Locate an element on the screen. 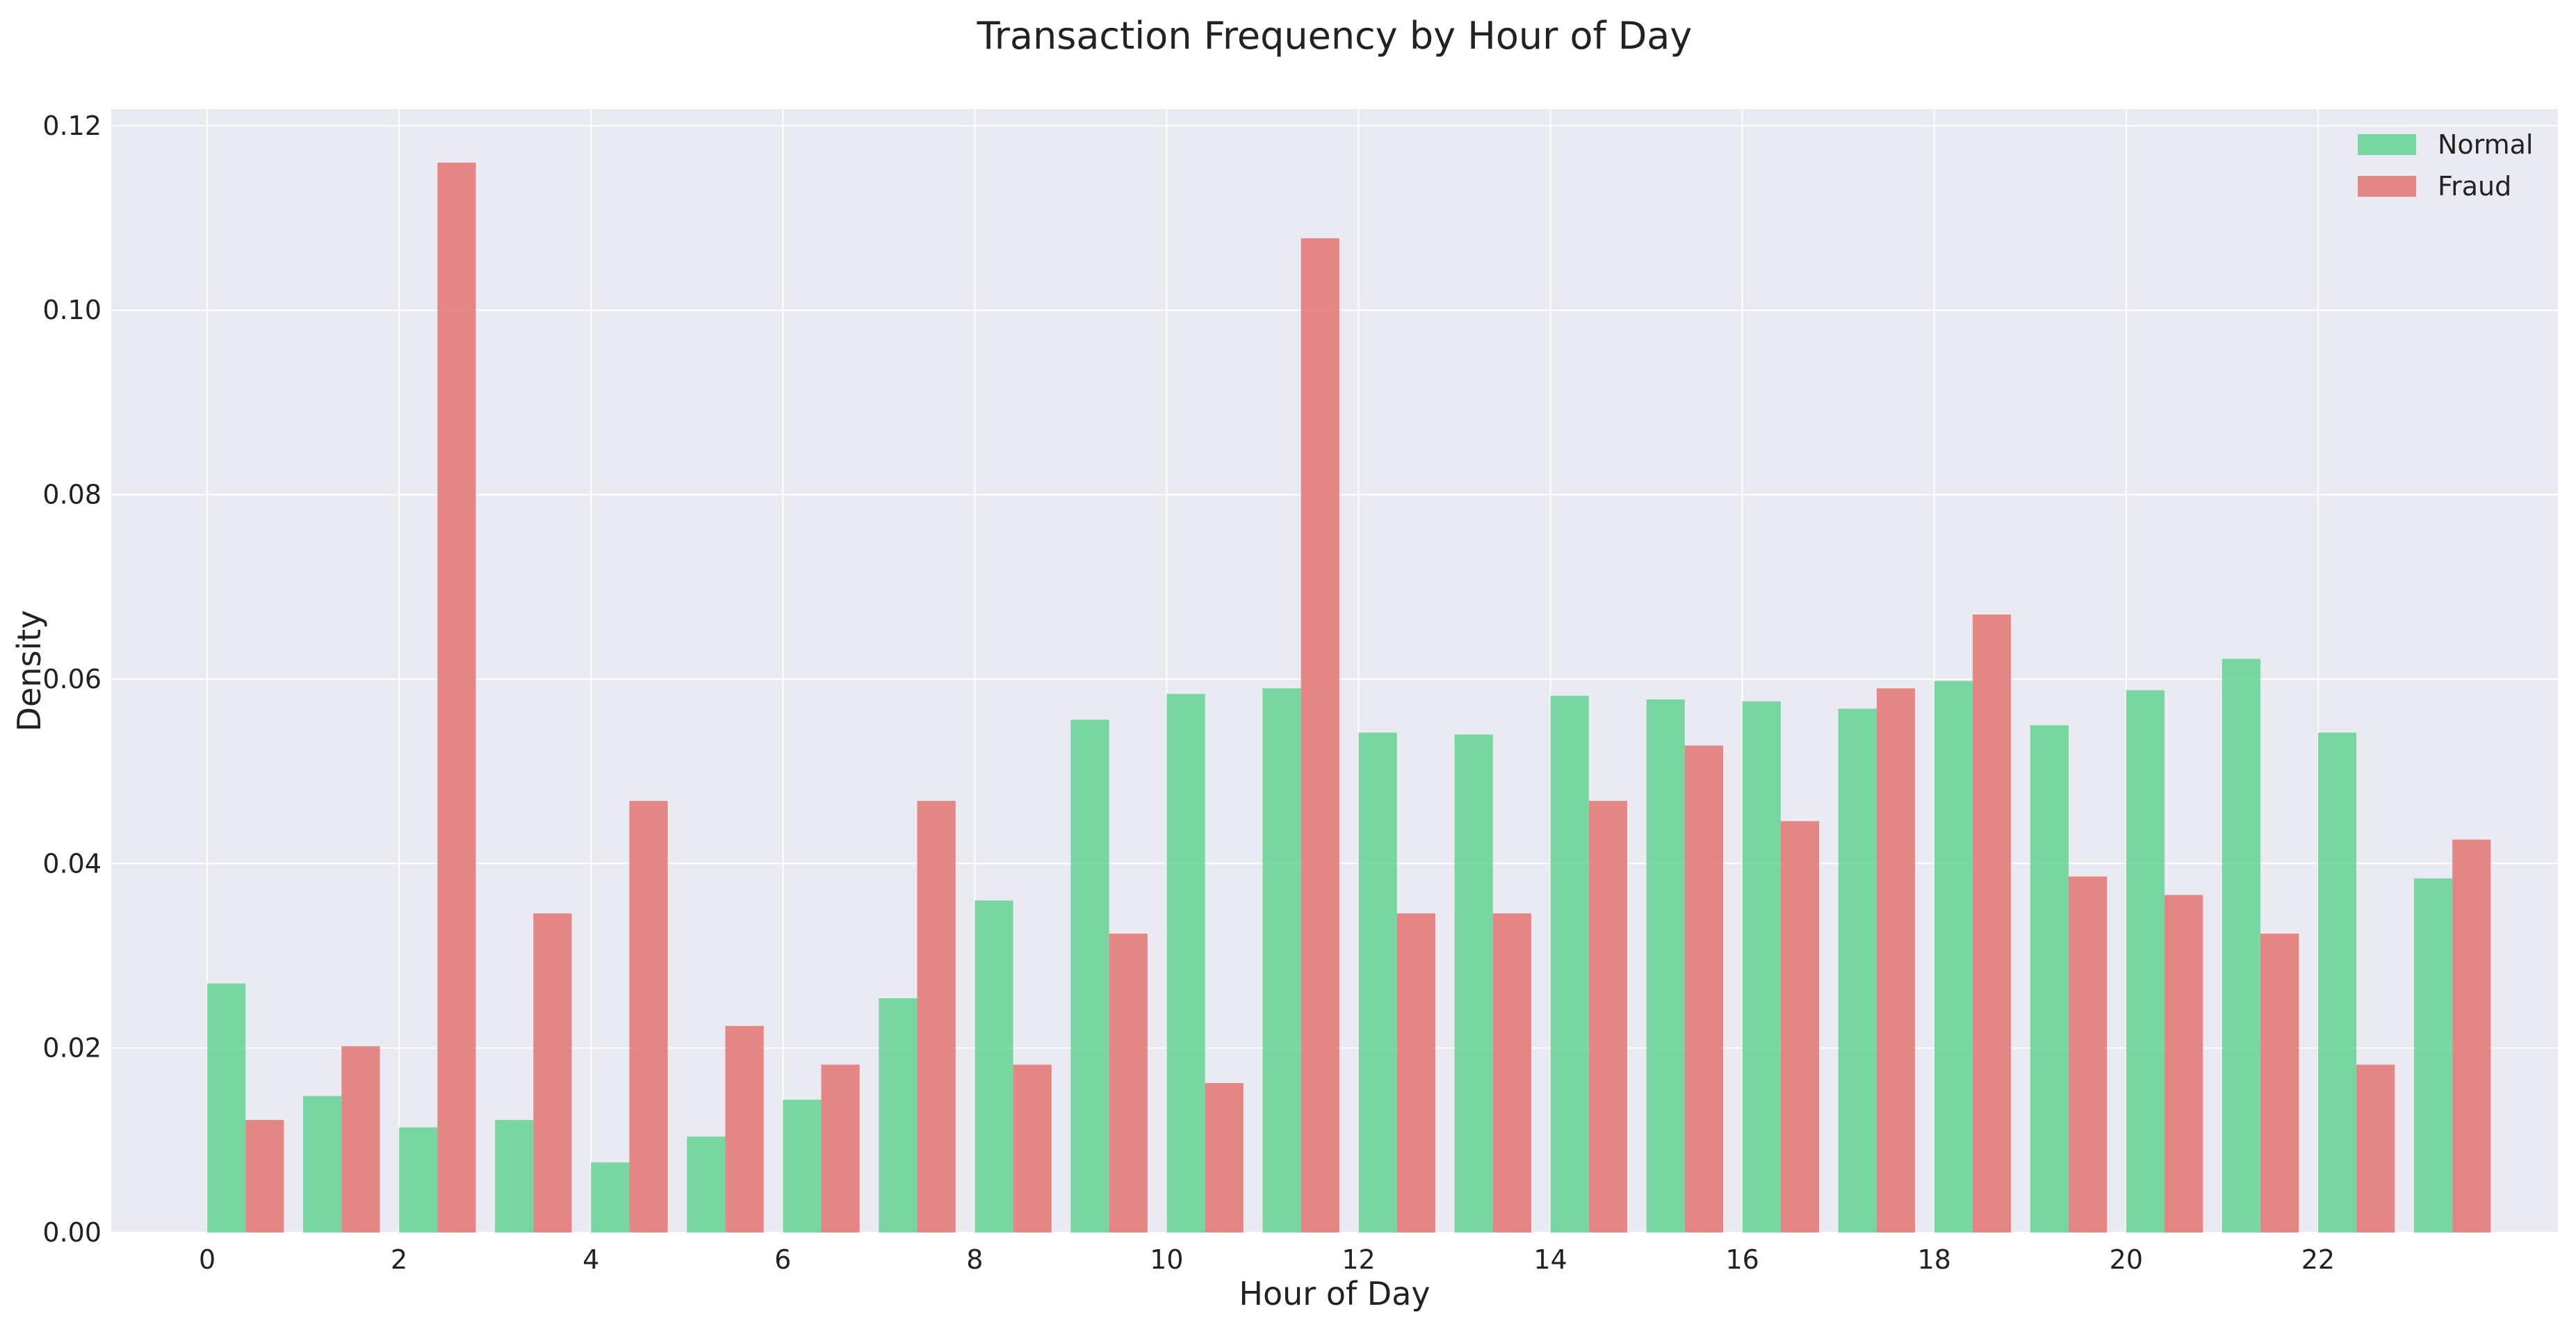  y-tick-label: 0.08 is located at coordinates (71, 495).